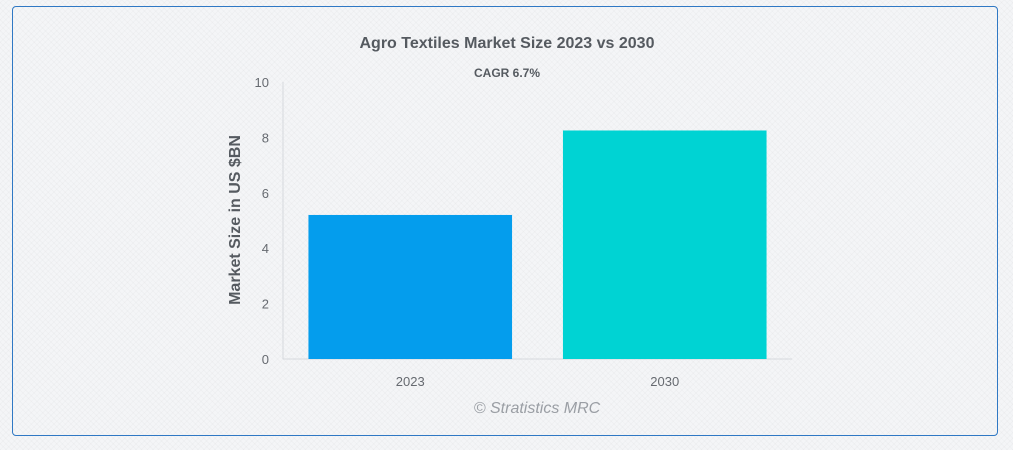 This screenshot has width=1013, height=450. Describe the element at coordinates (410, 381) in the screenshot. I see `x-tick-label: 2023` at that location.